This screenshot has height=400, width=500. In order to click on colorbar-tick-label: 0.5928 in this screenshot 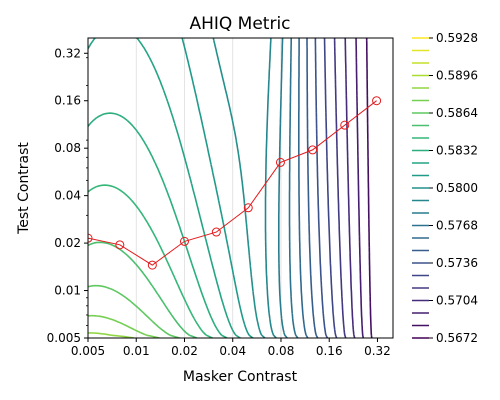, I will do `click(457, 38)`.